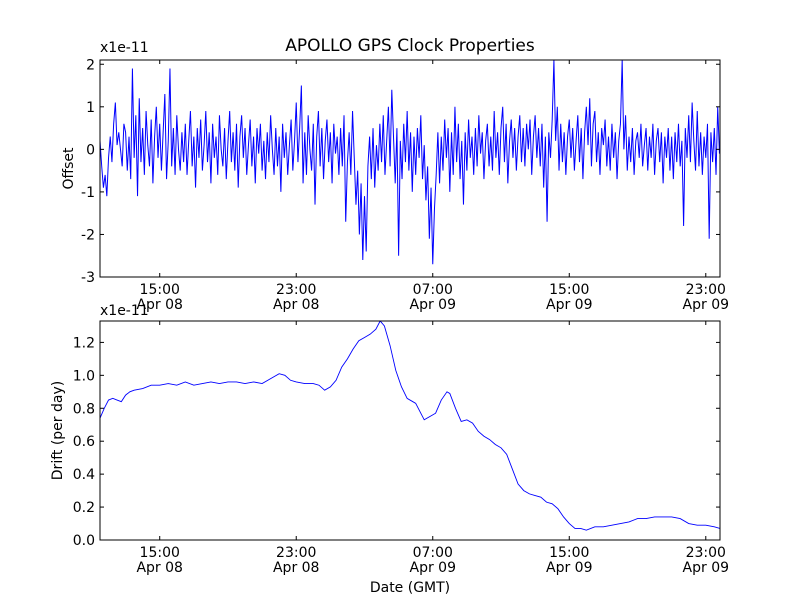  Describe the element at coordinates (88, 235) in the screenshot. I see `y-tick-label: -2` at that location.